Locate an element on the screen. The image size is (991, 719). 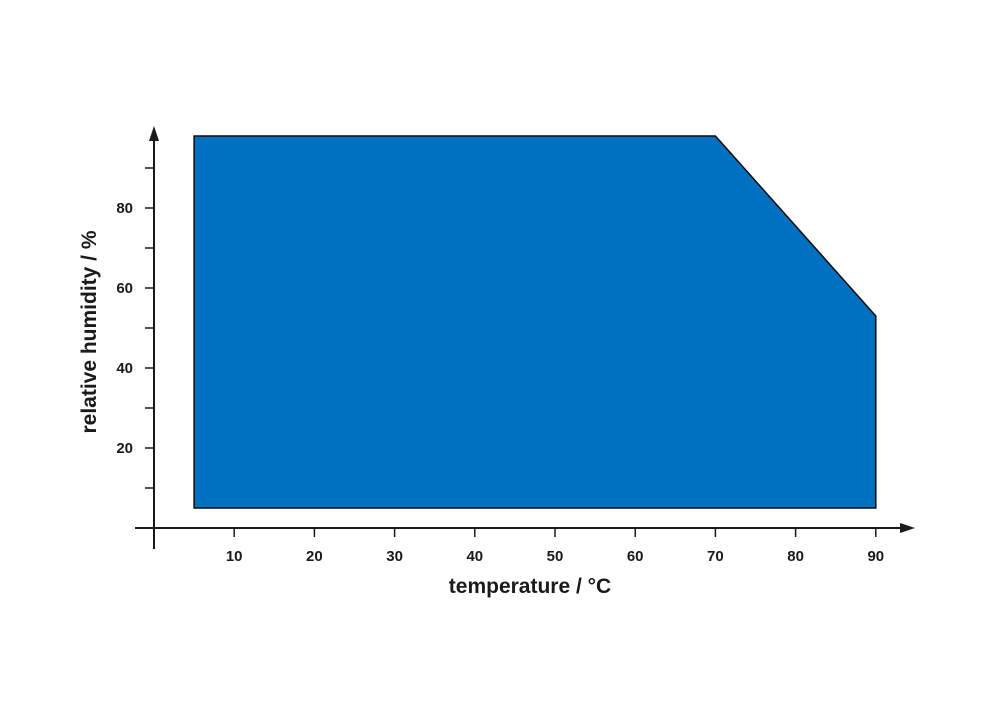
y-tick-label: 20 is located at coordinates (124, 448).